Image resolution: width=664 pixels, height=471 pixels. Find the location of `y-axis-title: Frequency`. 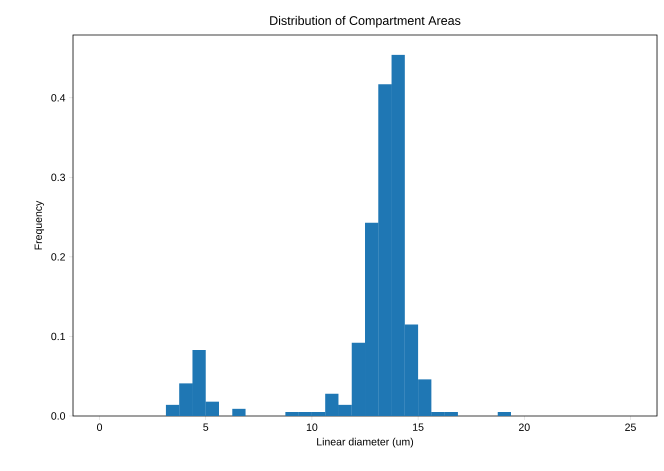

y-axis-title: Frequency is located at coordinates (39, 225).